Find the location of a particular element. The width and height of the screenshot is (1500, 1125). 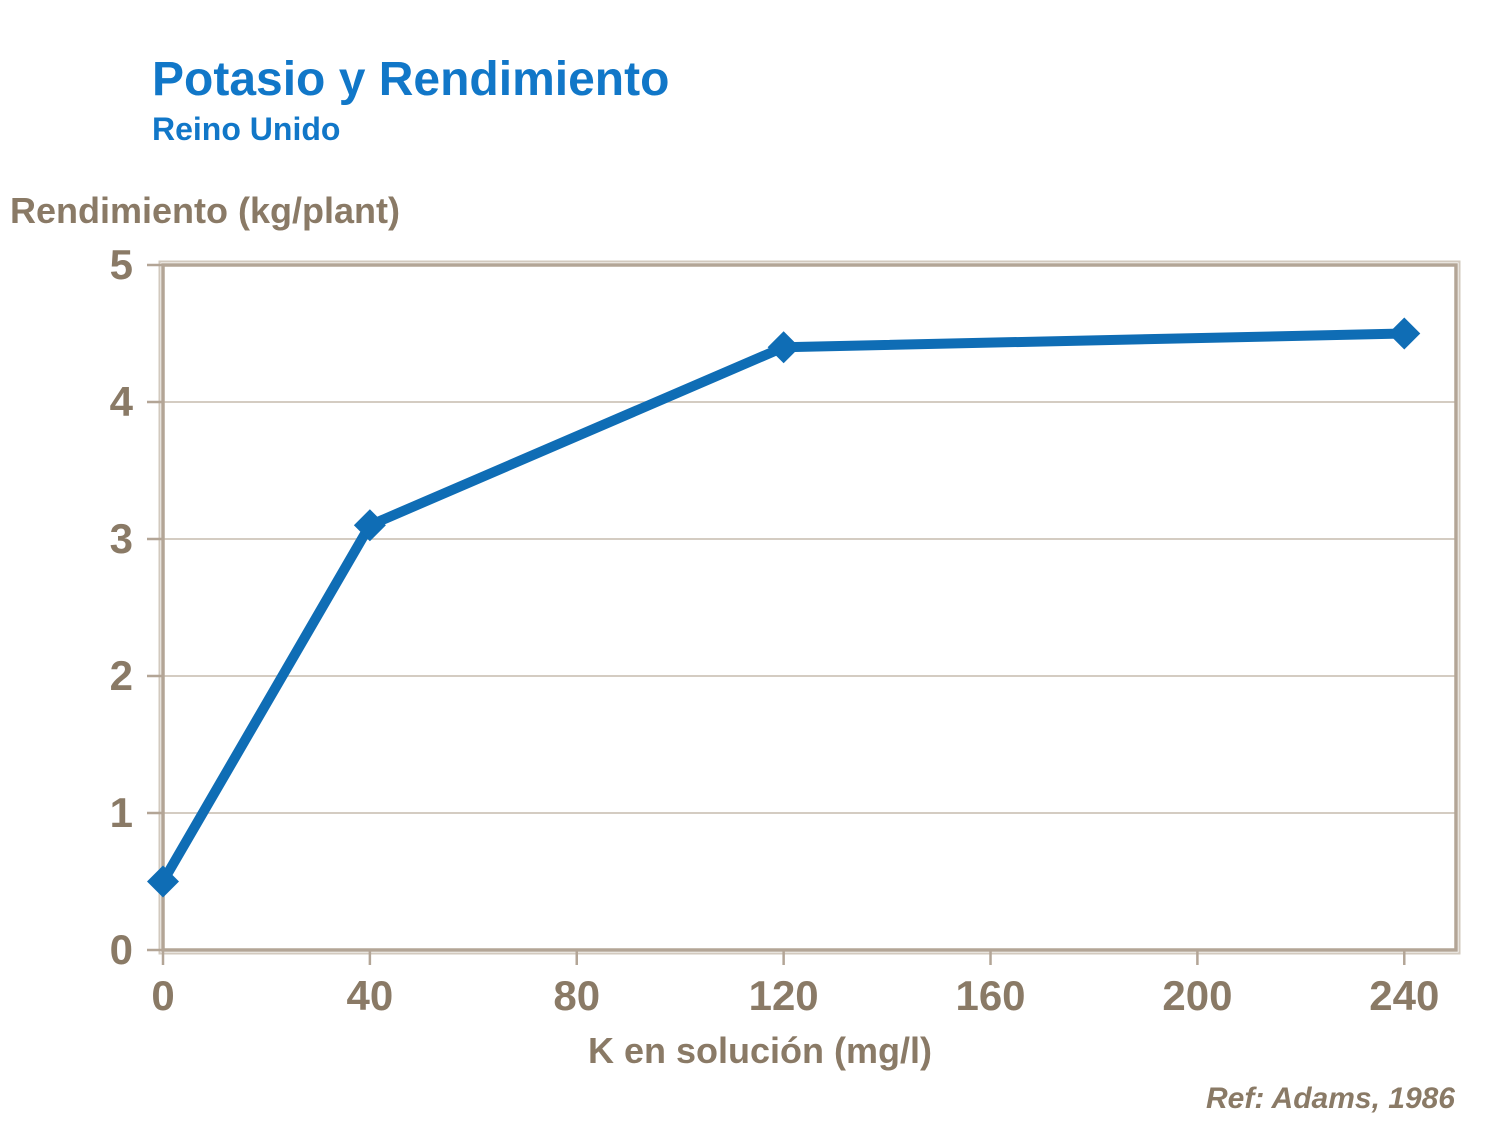

xtick-label-40: 40 is located at coordinates (370, 995).